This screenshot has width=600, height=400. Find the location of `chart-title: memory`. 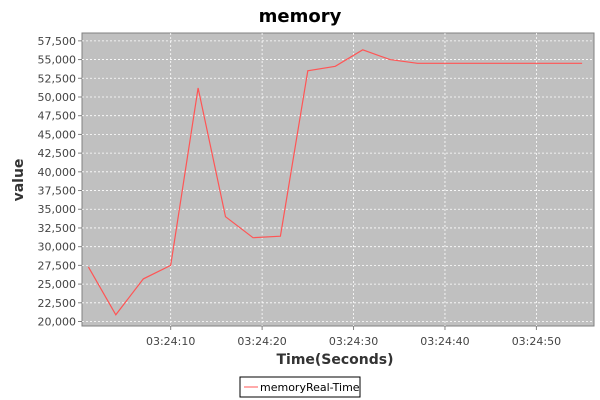

chart-title: memory is located at coordinates (300, 16).